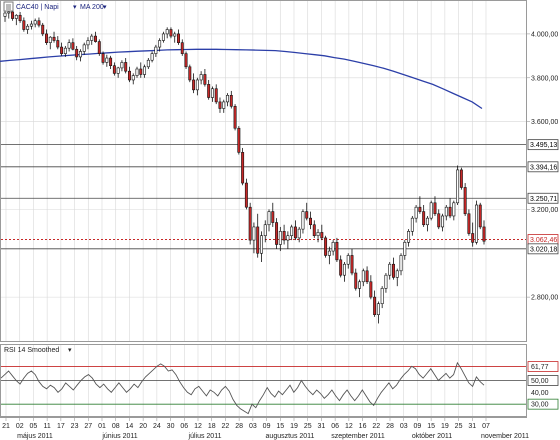  What do you see at coordinates (544, 78) in the screenshot?
I see `price-tick-label: 3.800,00` at bounding box center [544, 78].